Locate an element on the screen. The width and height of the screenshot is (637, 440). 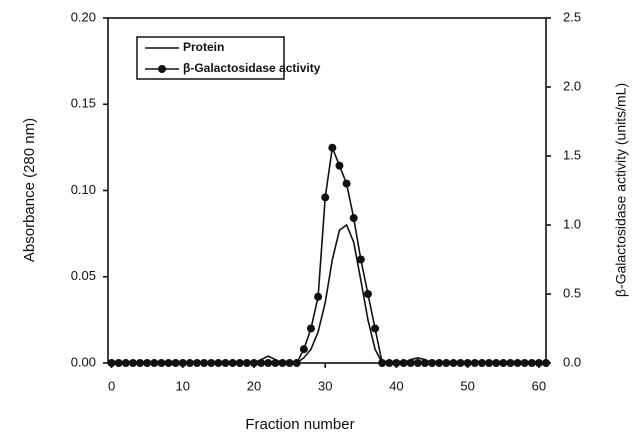
y-tick-label: 0.15 is located at coordinates (83, 103).